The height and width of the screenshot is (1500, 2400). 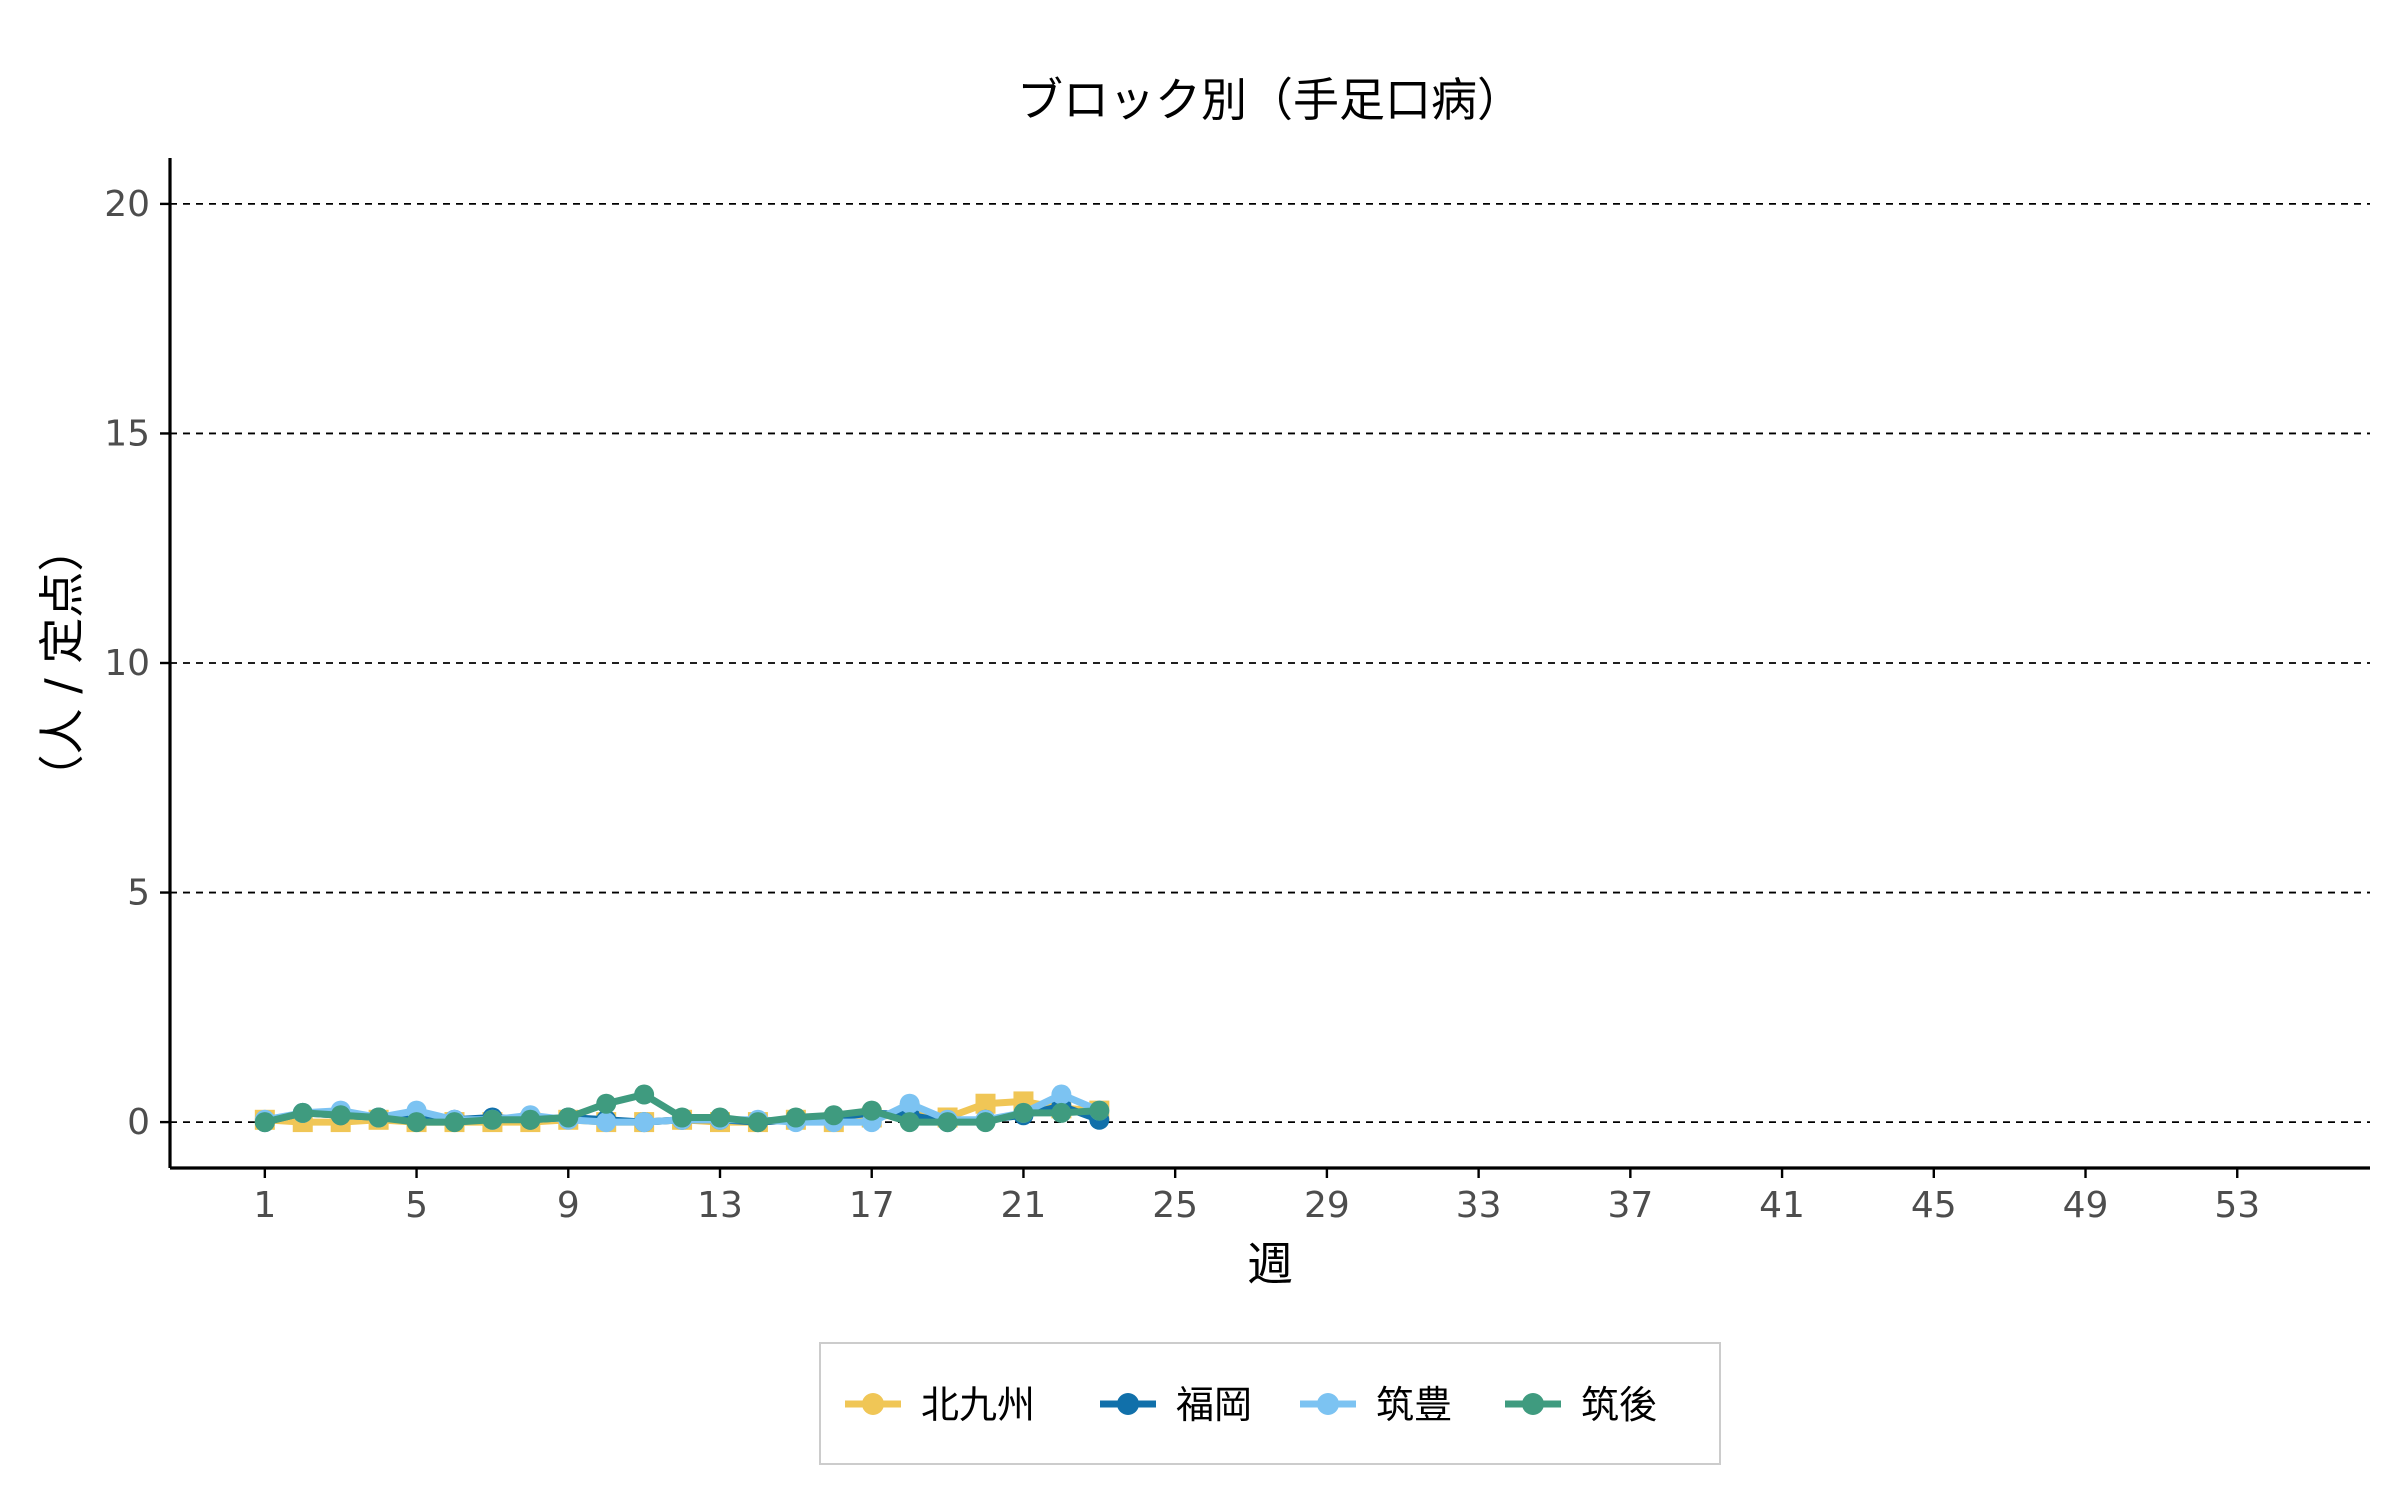 I want to click on legend-label: 筑後, so click(x=1619, y=1405).